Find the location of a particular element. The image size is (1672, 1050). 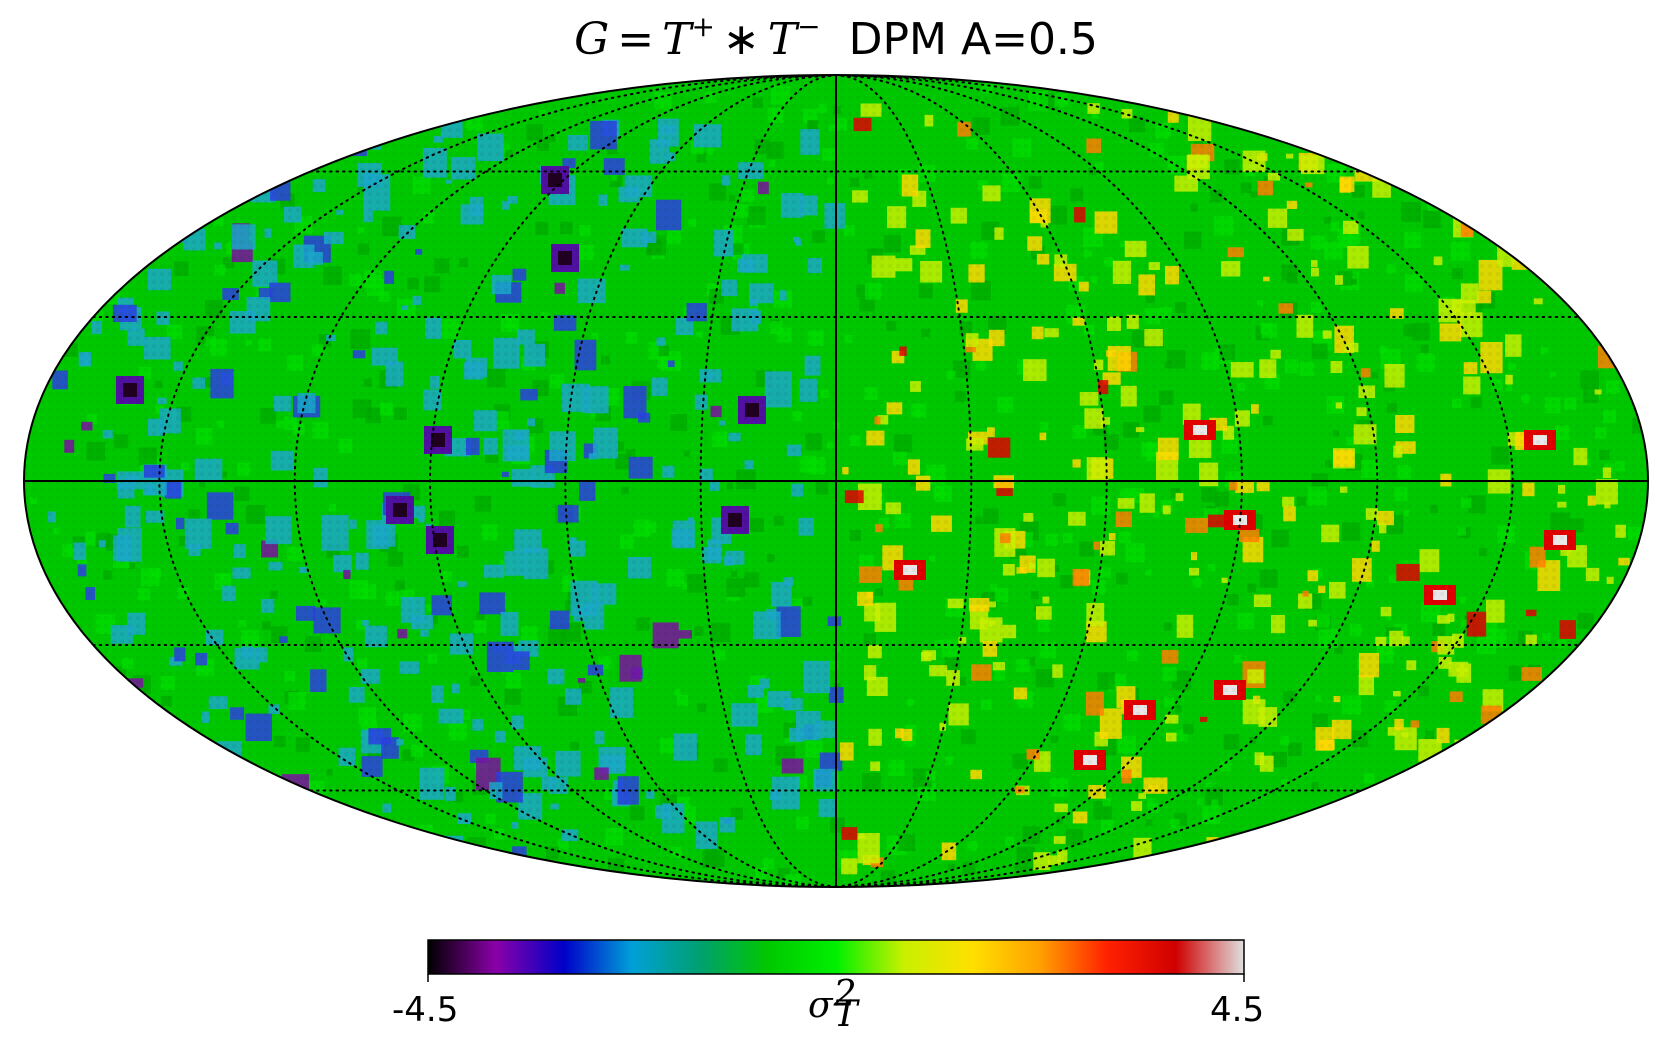

colorbar-min-label: -4.5 is located at coordinates (425, 1010).